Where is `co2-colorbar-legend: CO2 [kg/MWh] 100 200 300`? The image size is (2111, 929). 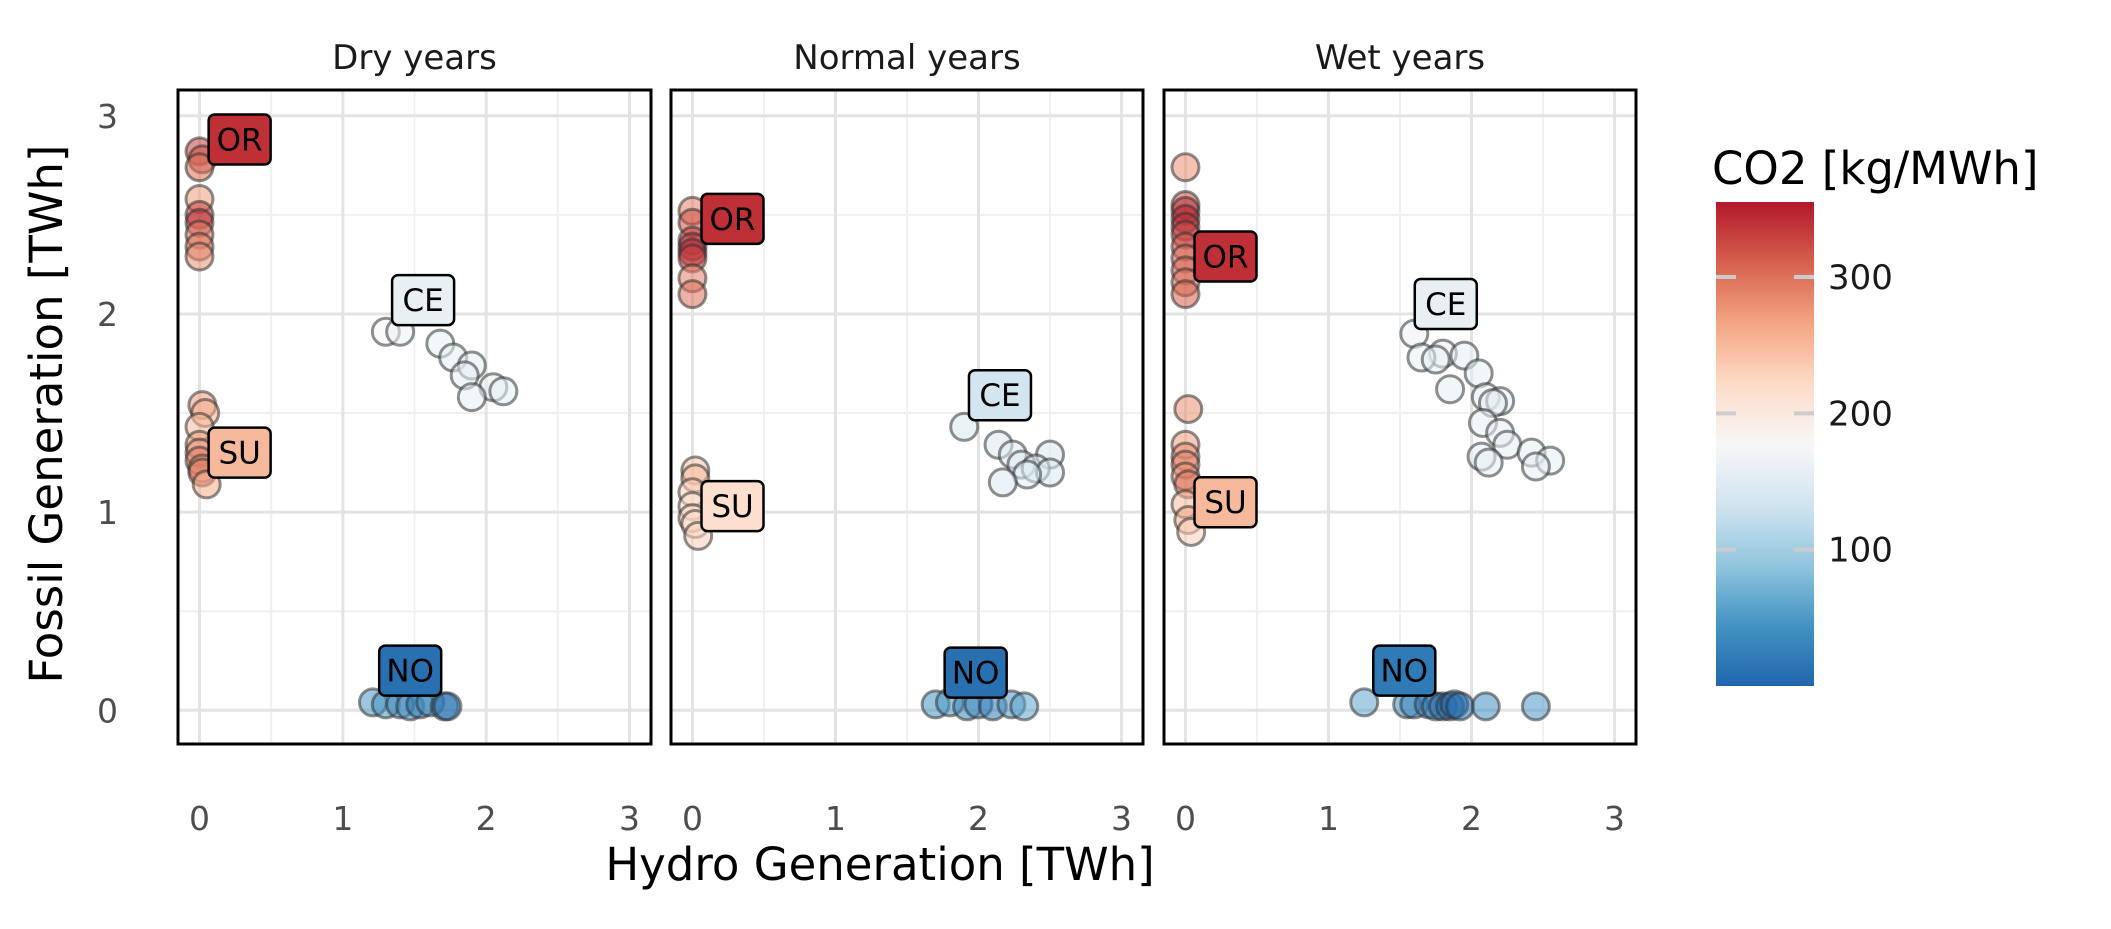
co2-colorbar-legend: CO2 [kg/MWh] 100 200 300 is located at coordinates (1875, 414).